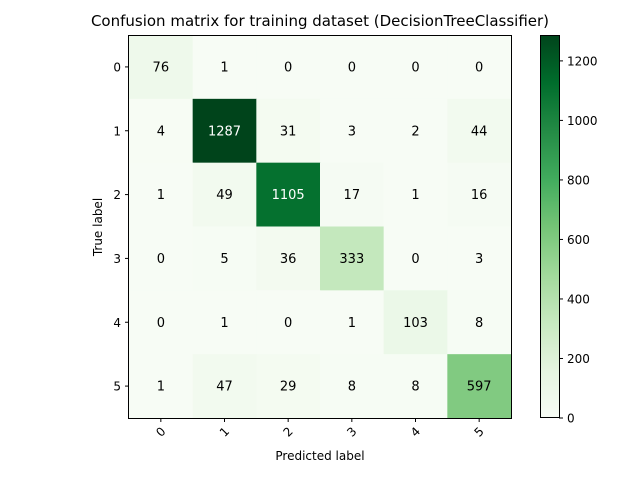 The height and width of the screenshot is (478, 640). I want to click on x-tick-label: 1, so click(224, 431).